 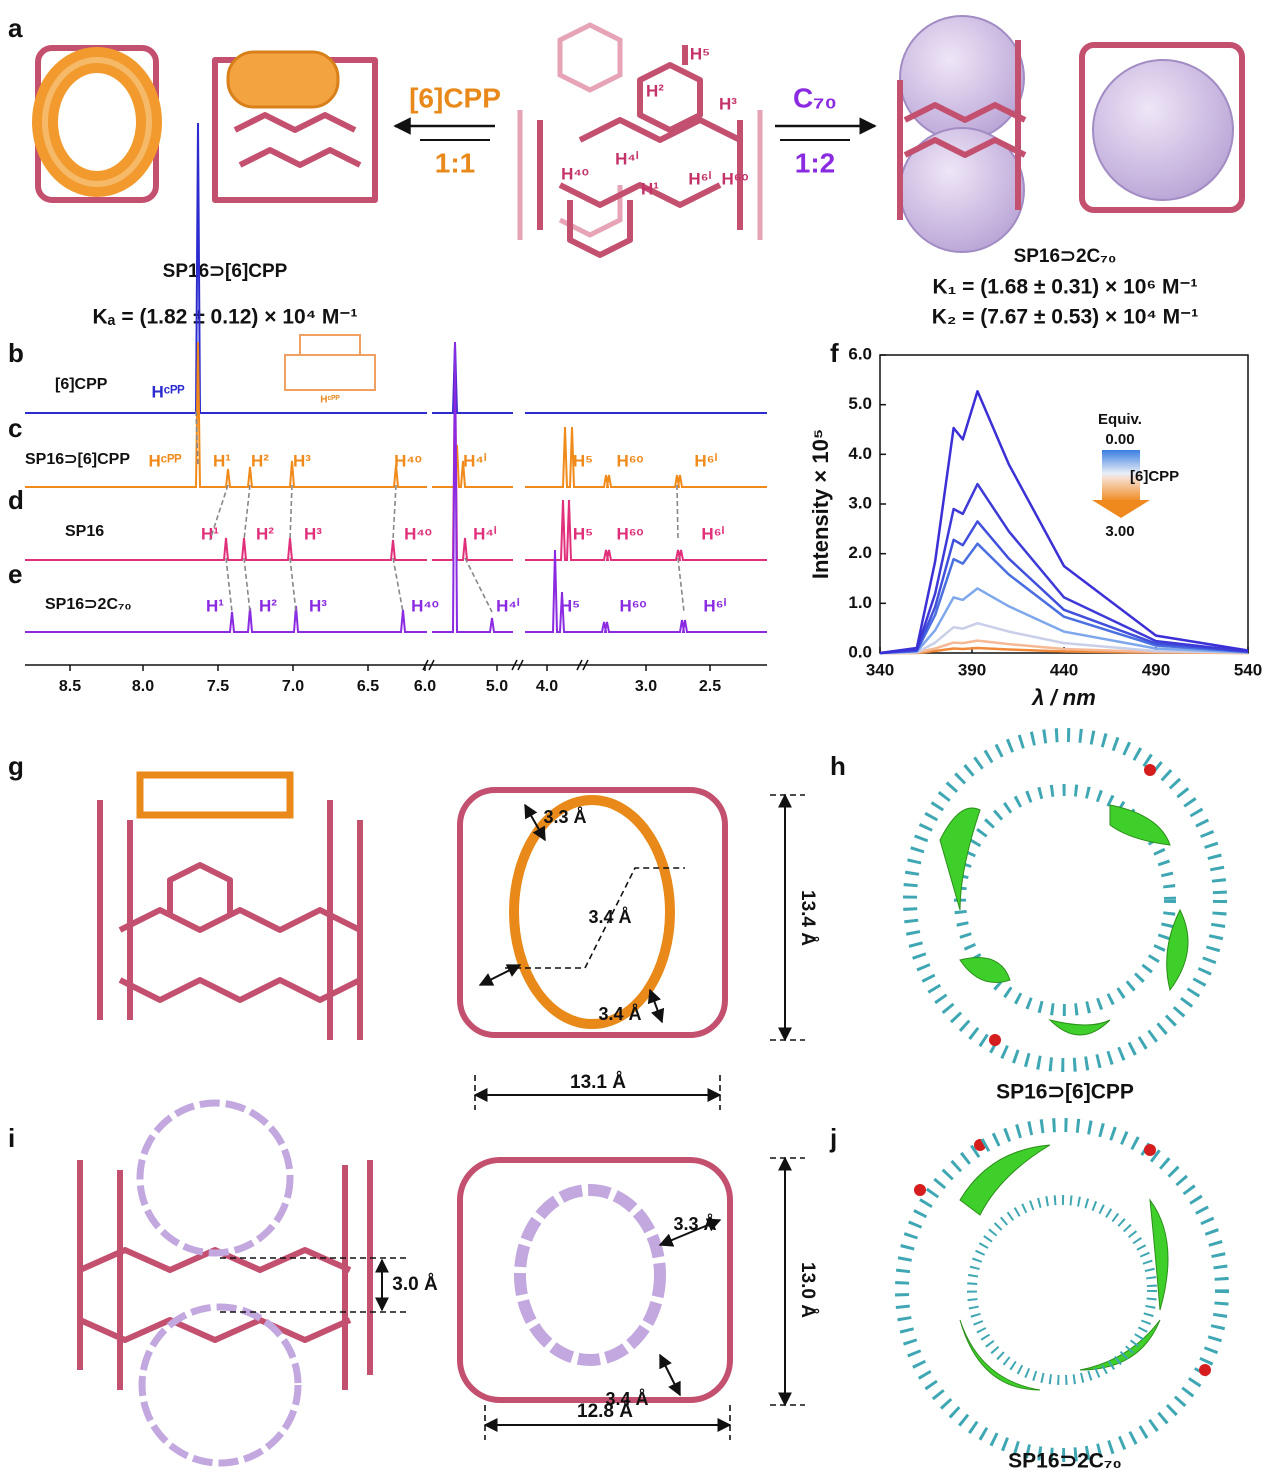 What do you see at coordinates (293, 686) in the screenshot?
I see `x-tick-label: 7.0` at bounding box center [293, 686].